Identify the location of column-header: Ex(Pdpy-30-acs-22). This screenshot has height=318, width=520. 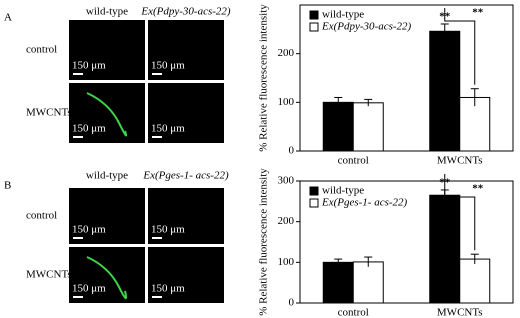
(185, 12).